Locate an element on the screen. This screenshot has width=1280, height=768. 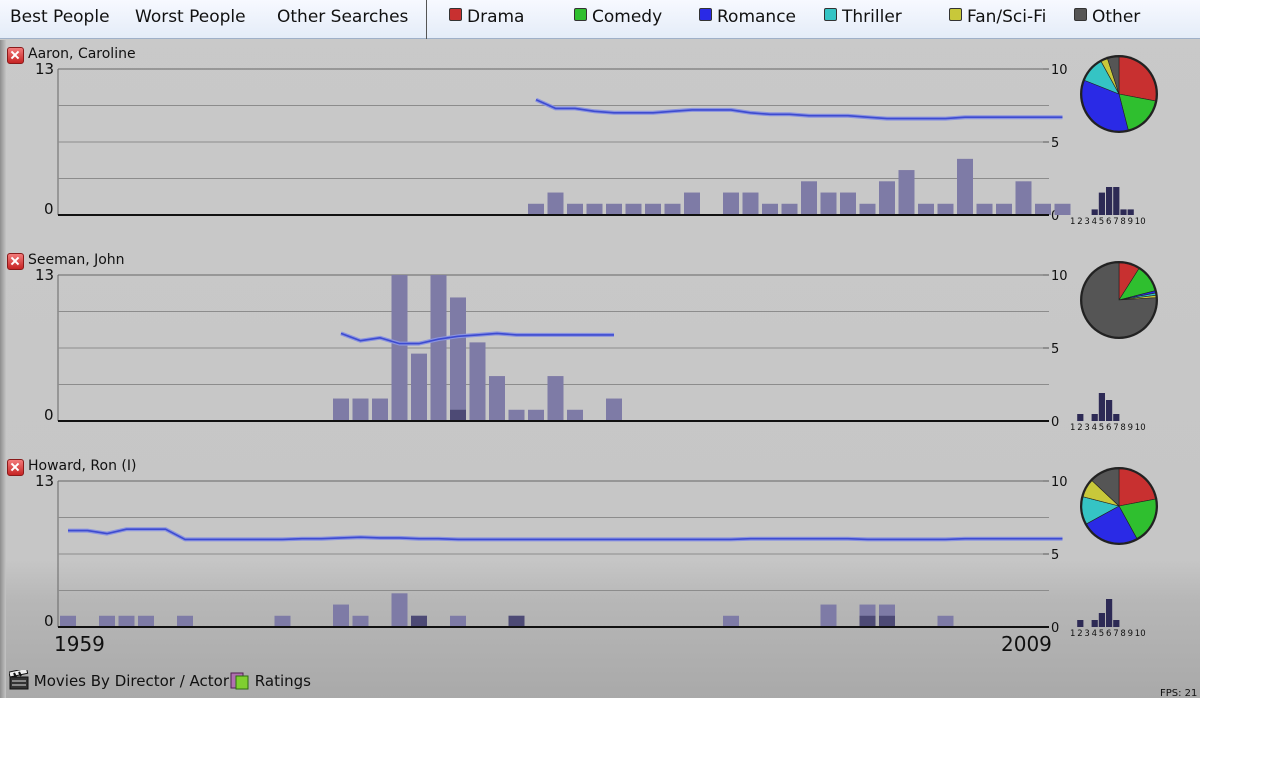
rating-histogram-label: 6 is located at coordinates (1108, 428).